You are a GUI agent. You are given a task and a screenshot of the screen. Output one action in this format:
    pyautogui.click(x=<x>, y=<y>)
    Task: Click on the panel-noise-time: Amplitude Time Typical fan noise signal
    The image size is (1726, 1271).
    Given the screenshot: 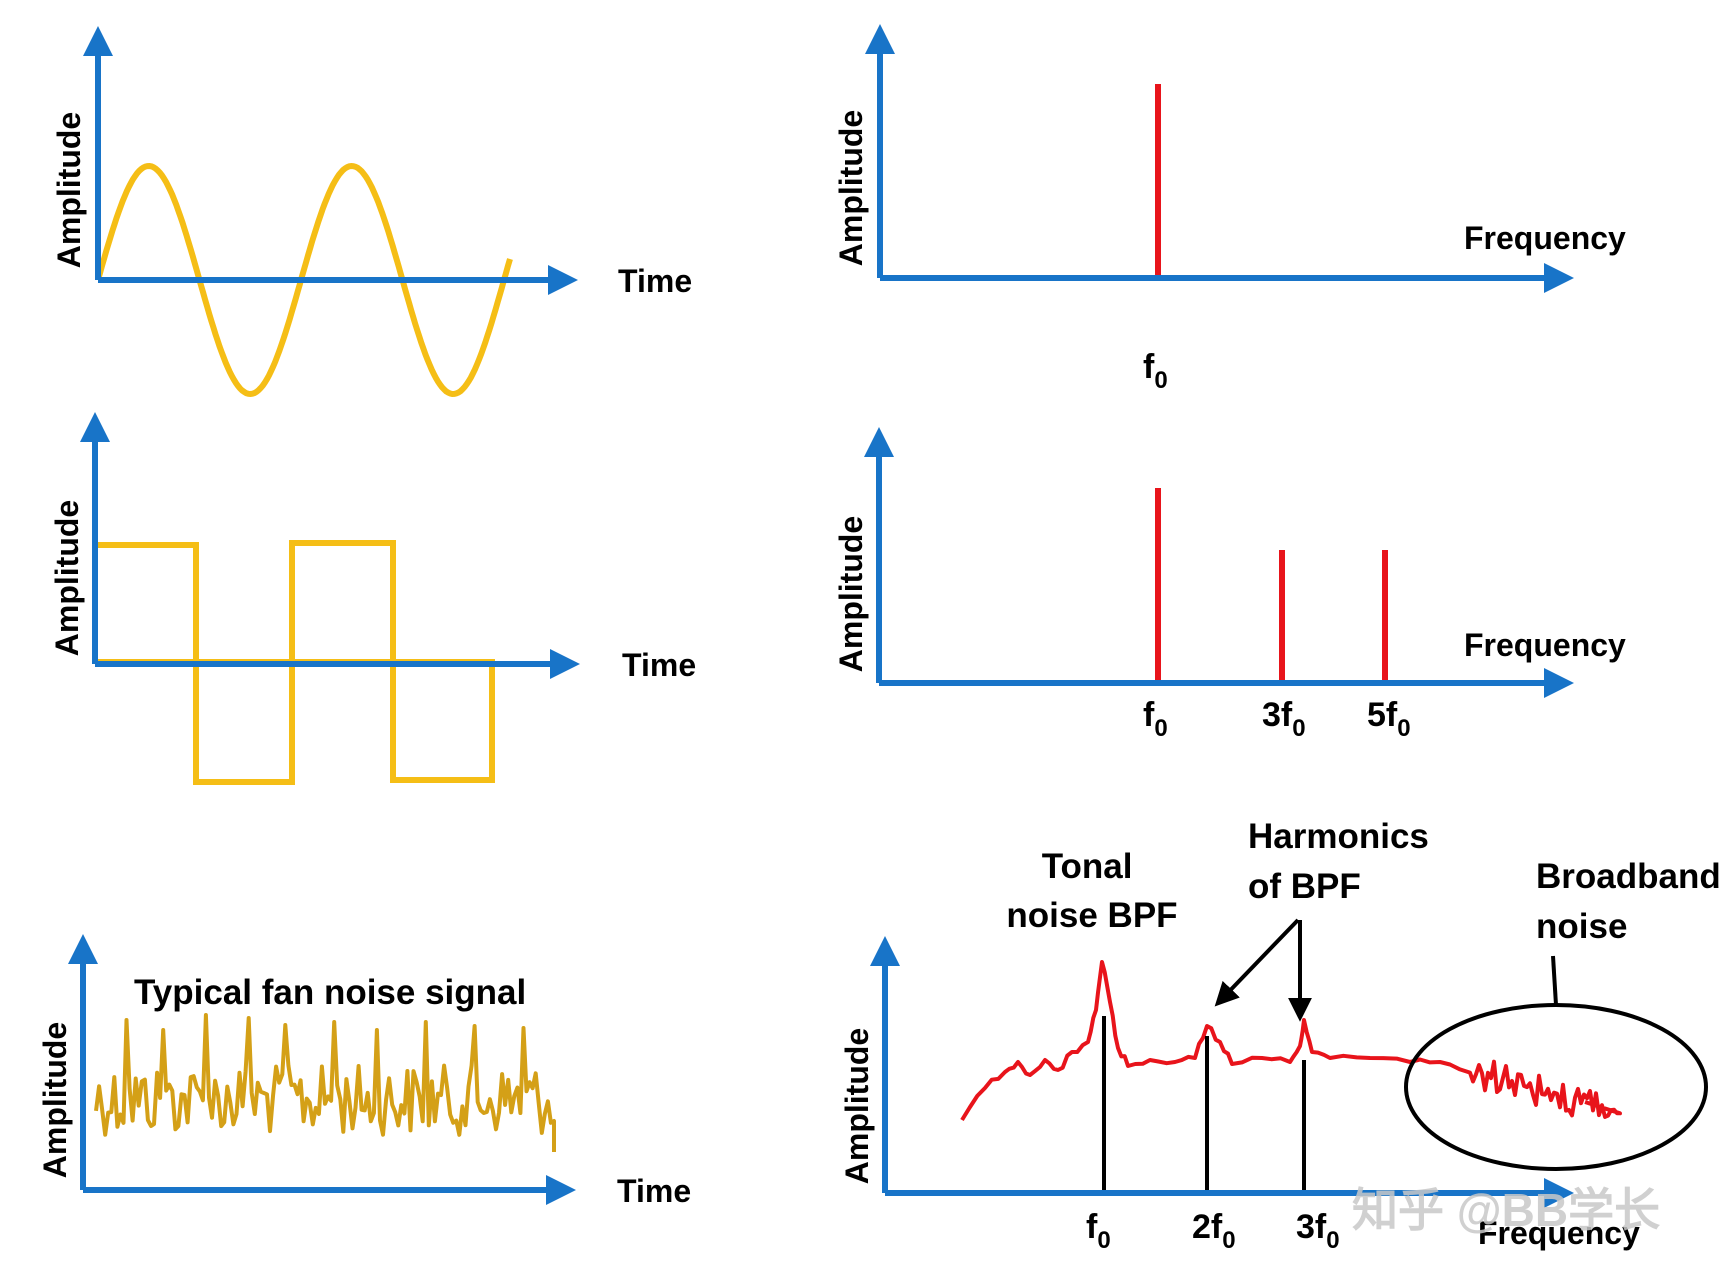 What is the action you would take?
    pyautogui.click(x=364, y=1071)
    